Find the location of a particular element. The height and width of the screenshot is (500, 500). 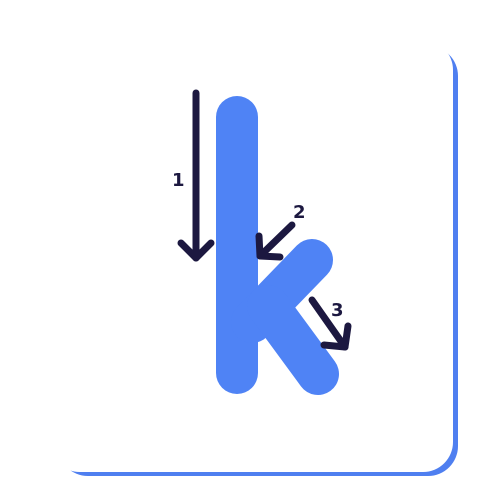

stroke-number-3: 3 is located at coordinates (337, 310).